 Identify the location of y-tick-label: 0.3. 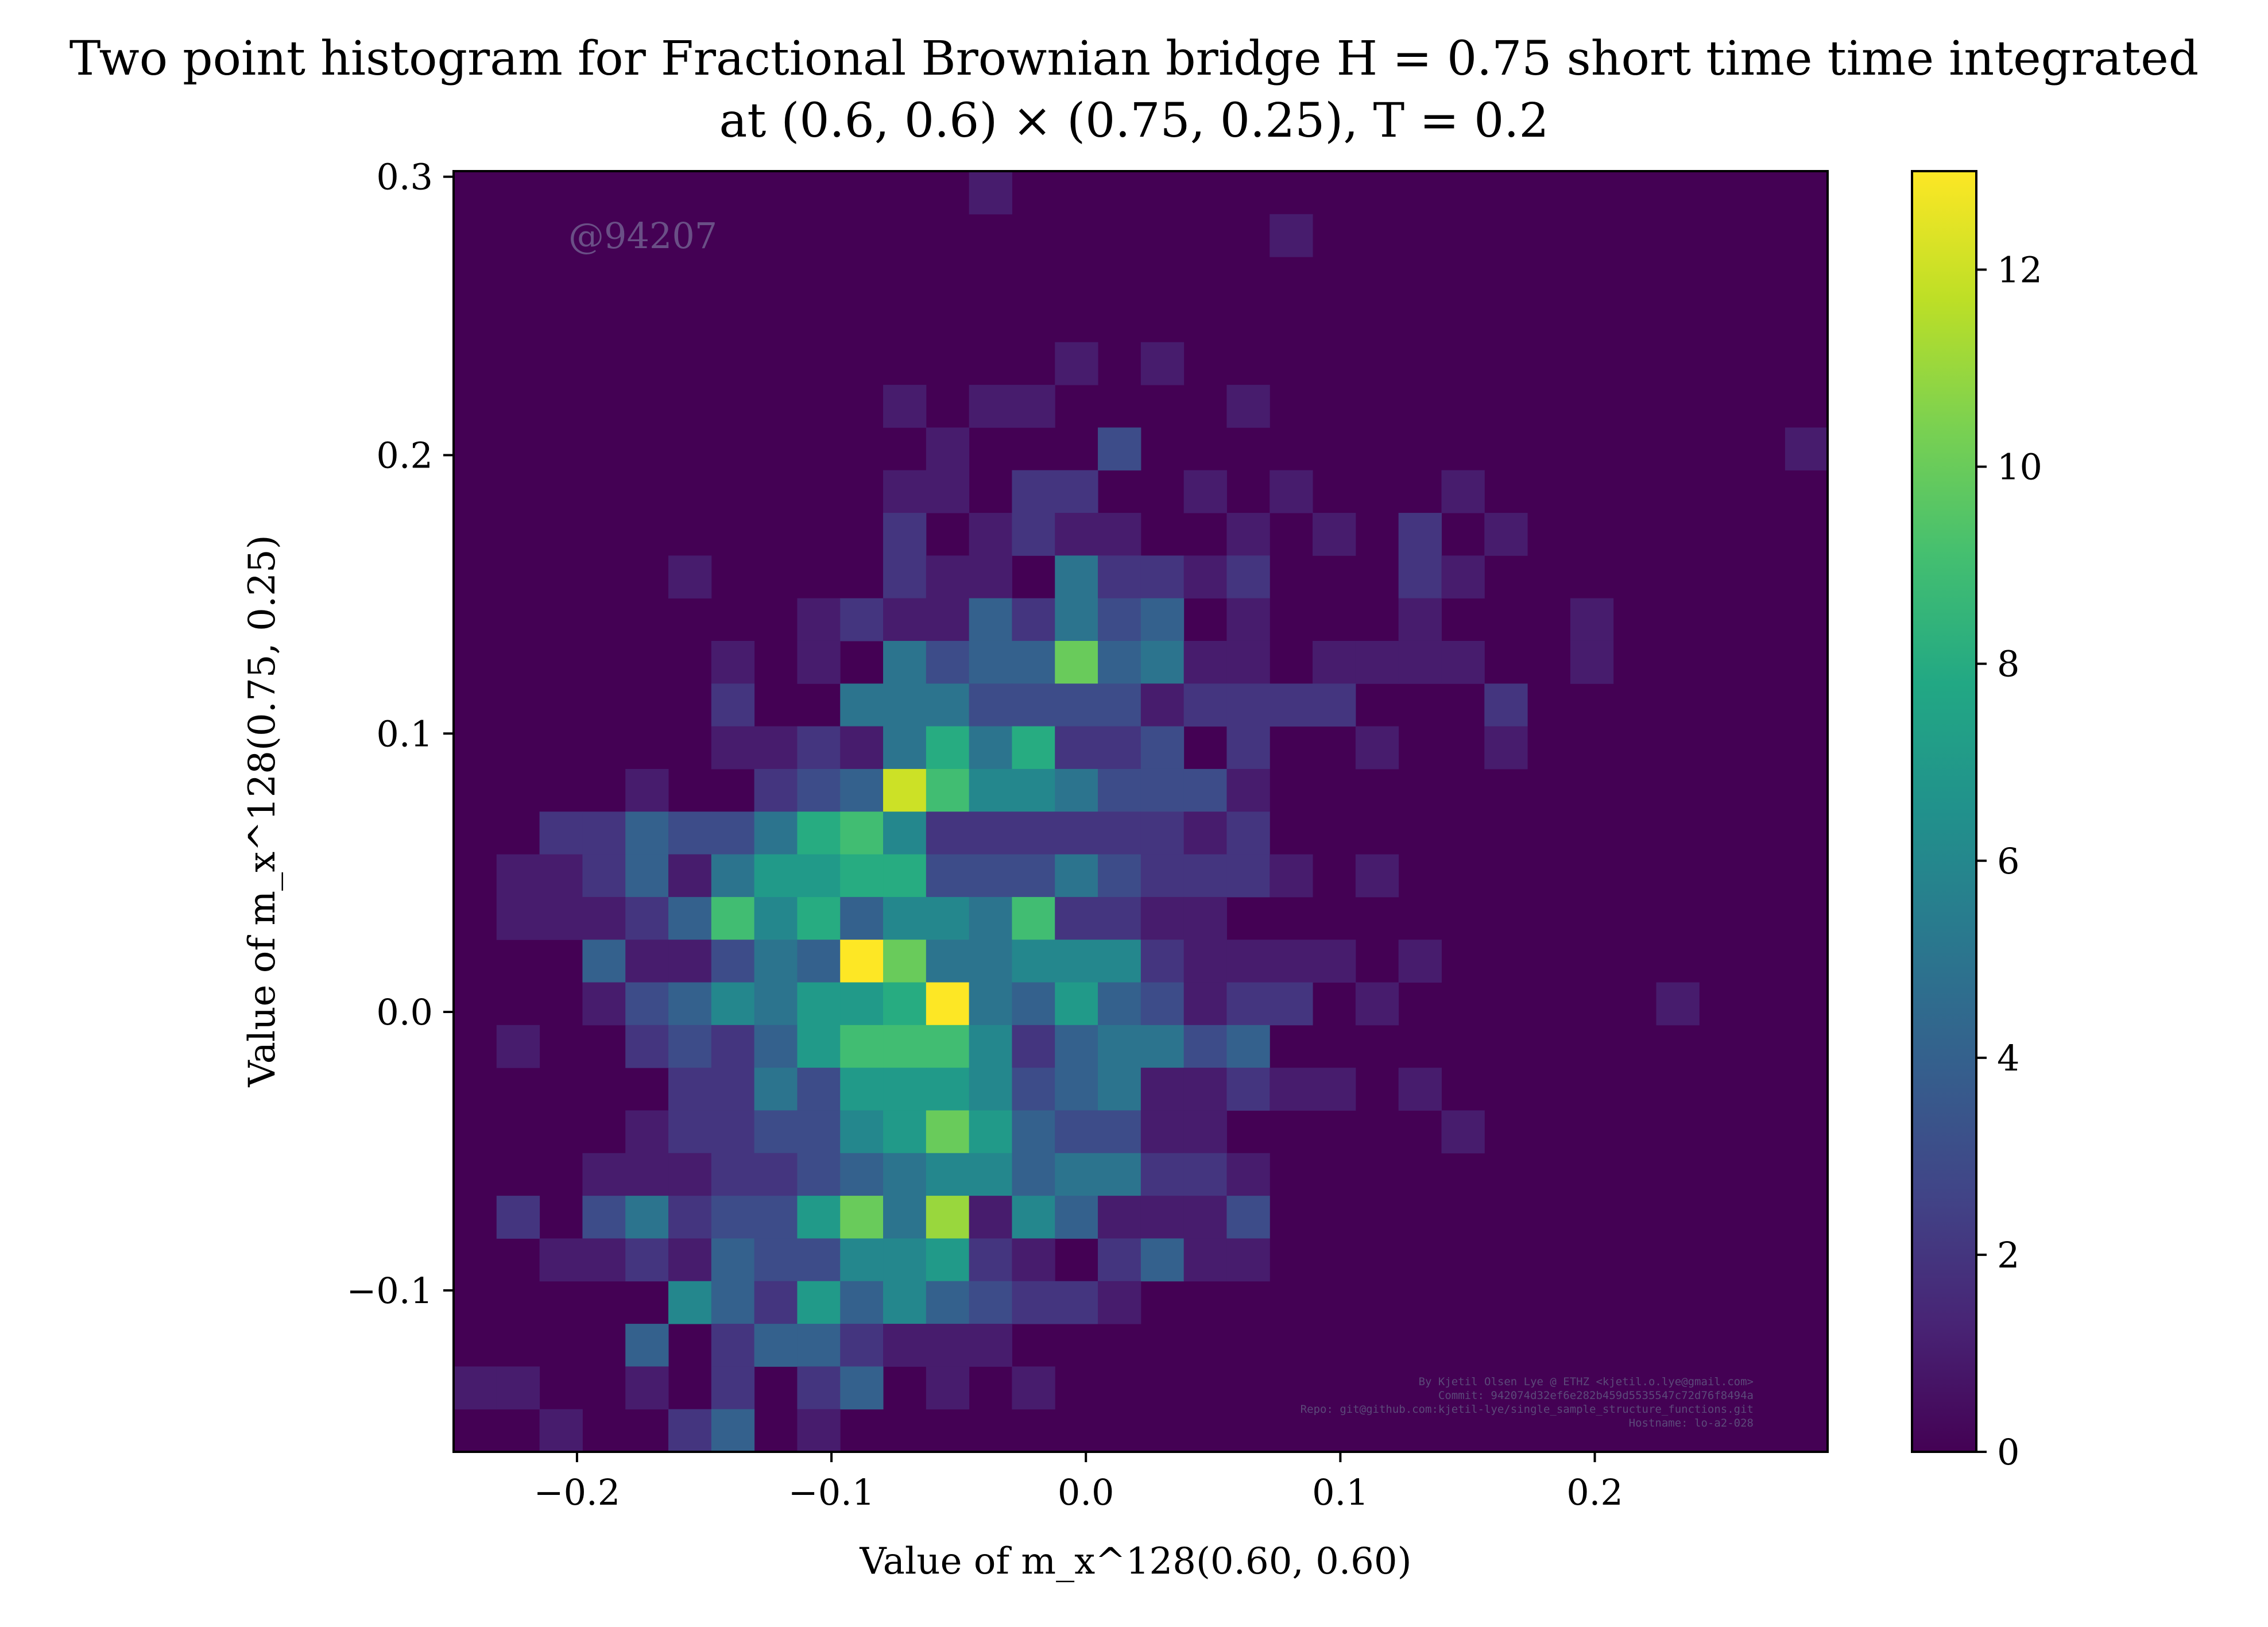
(404, 177).